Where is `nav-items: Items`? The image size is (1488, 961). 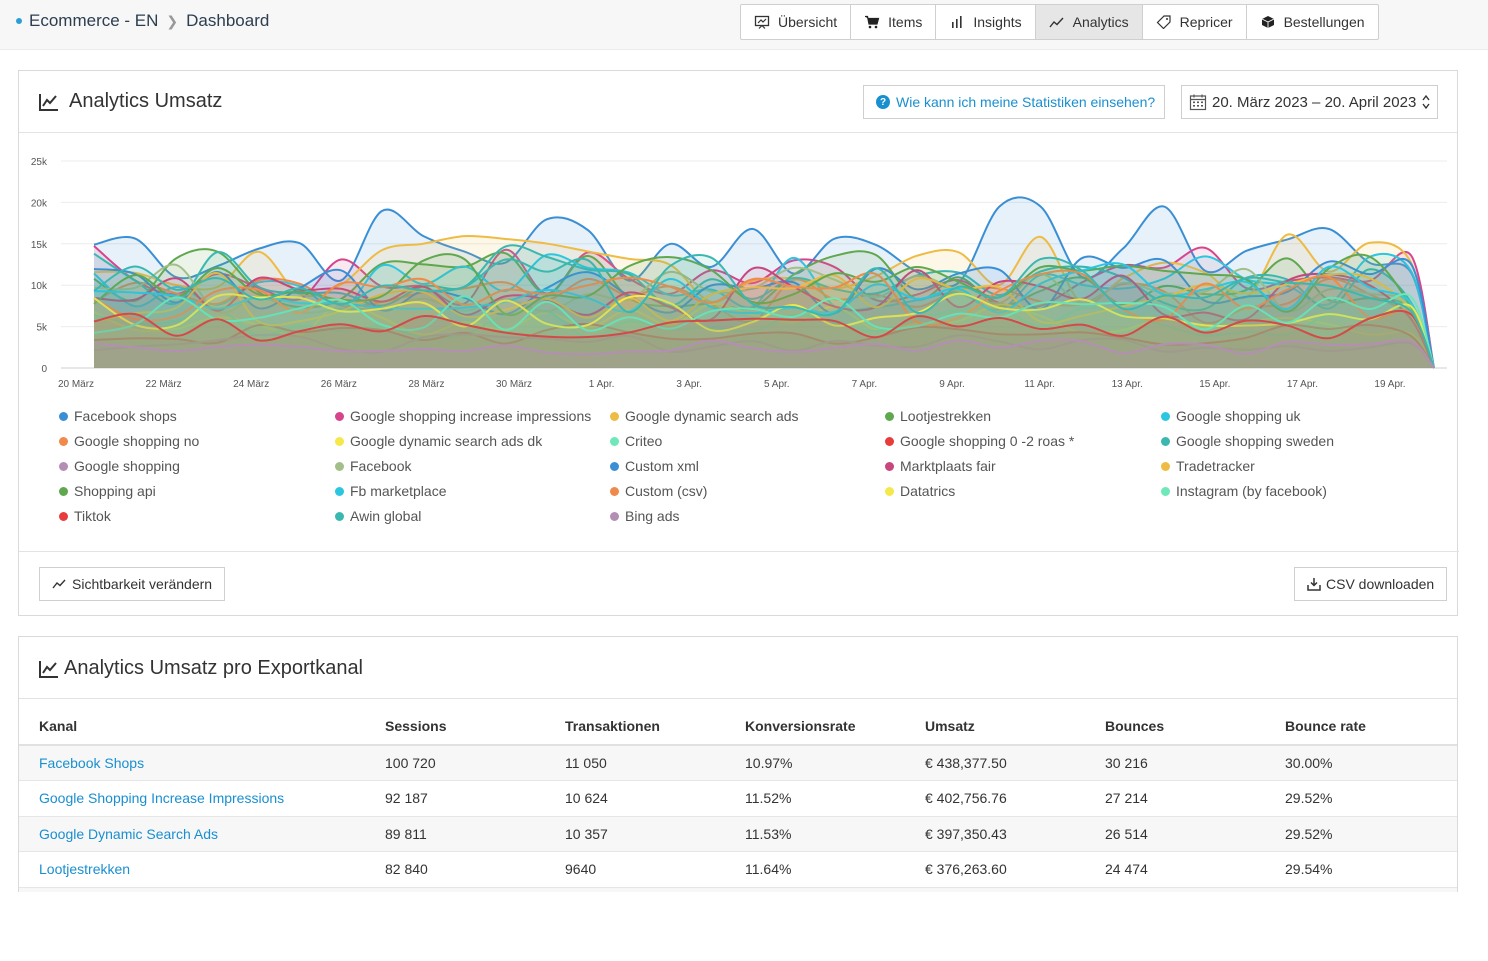
nav-items: Items is located at coordinates (894, 22).